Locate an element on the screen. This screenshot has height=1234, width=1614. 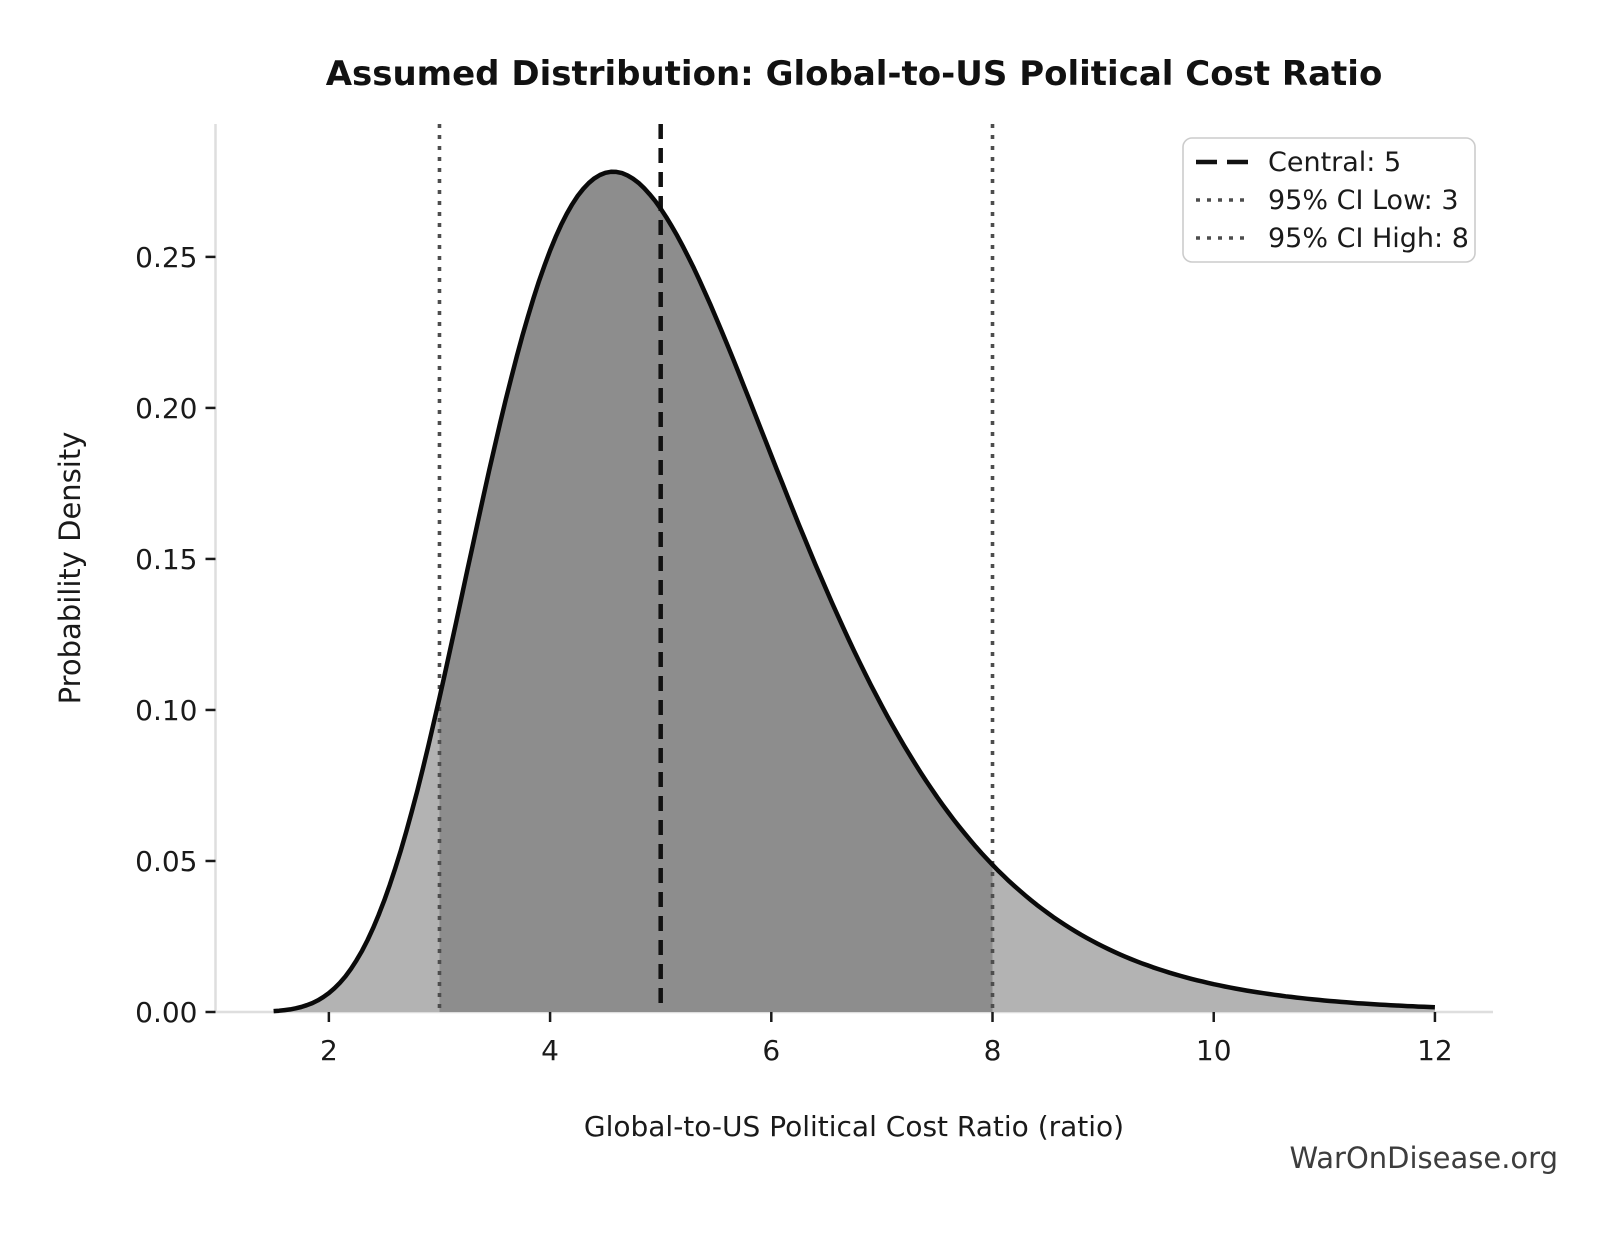
y-tick-label: 0.05 is located at coordinates (166, 861).